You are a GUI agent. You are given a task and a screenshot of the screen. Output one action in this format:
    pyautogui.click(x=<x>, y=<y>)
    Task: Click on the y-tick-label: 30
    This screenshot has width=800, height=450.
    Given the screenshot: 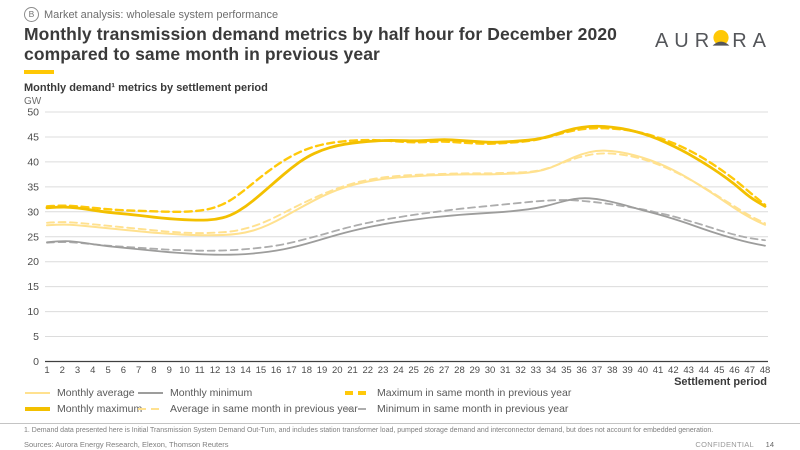 What is the action you would take?
    pyautogui.click(x=33, y=212)
    